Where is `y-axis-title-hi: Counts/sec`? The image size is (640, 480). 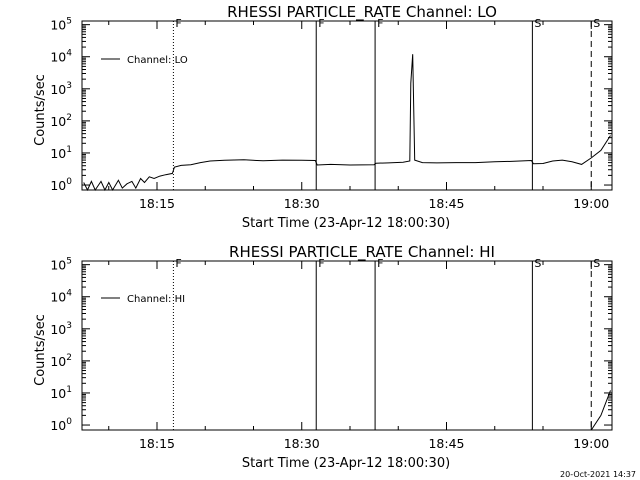 y-axis-title-hi: Counts/sec is located at coordinates (40, 350).